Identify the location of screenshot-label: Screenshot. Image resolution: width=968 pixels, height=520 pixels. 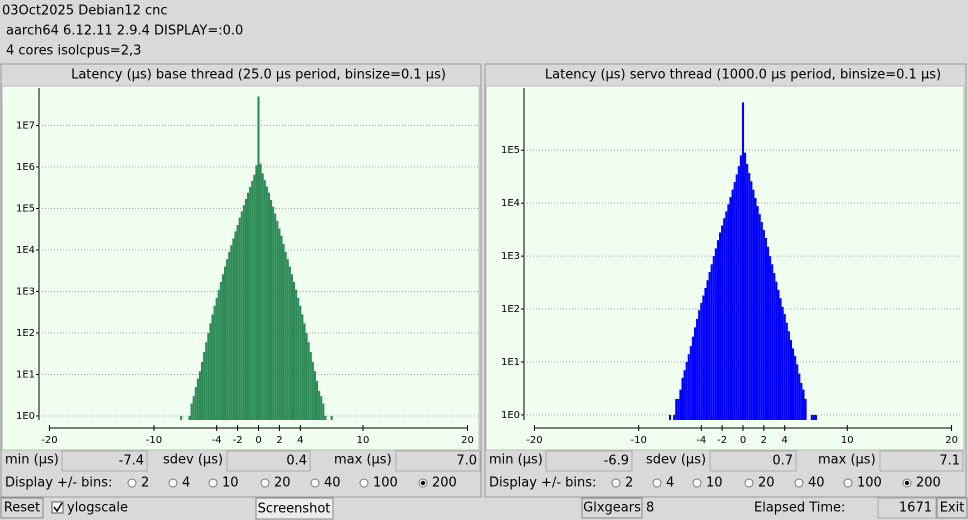
(294, 509).